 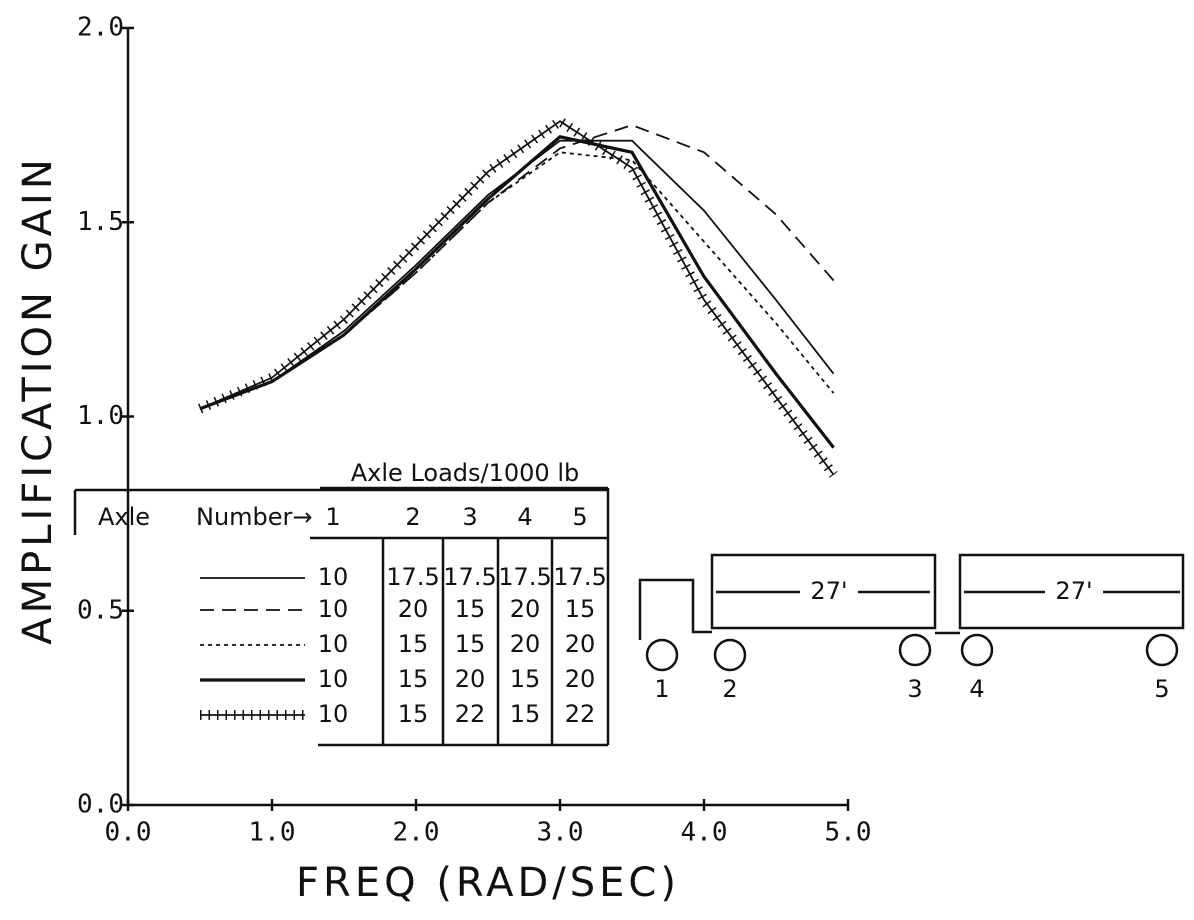 What do you see at coordinates (914, 689) in the screenshot?
I see `axle-number: 3` at bounding box center [914, 689].